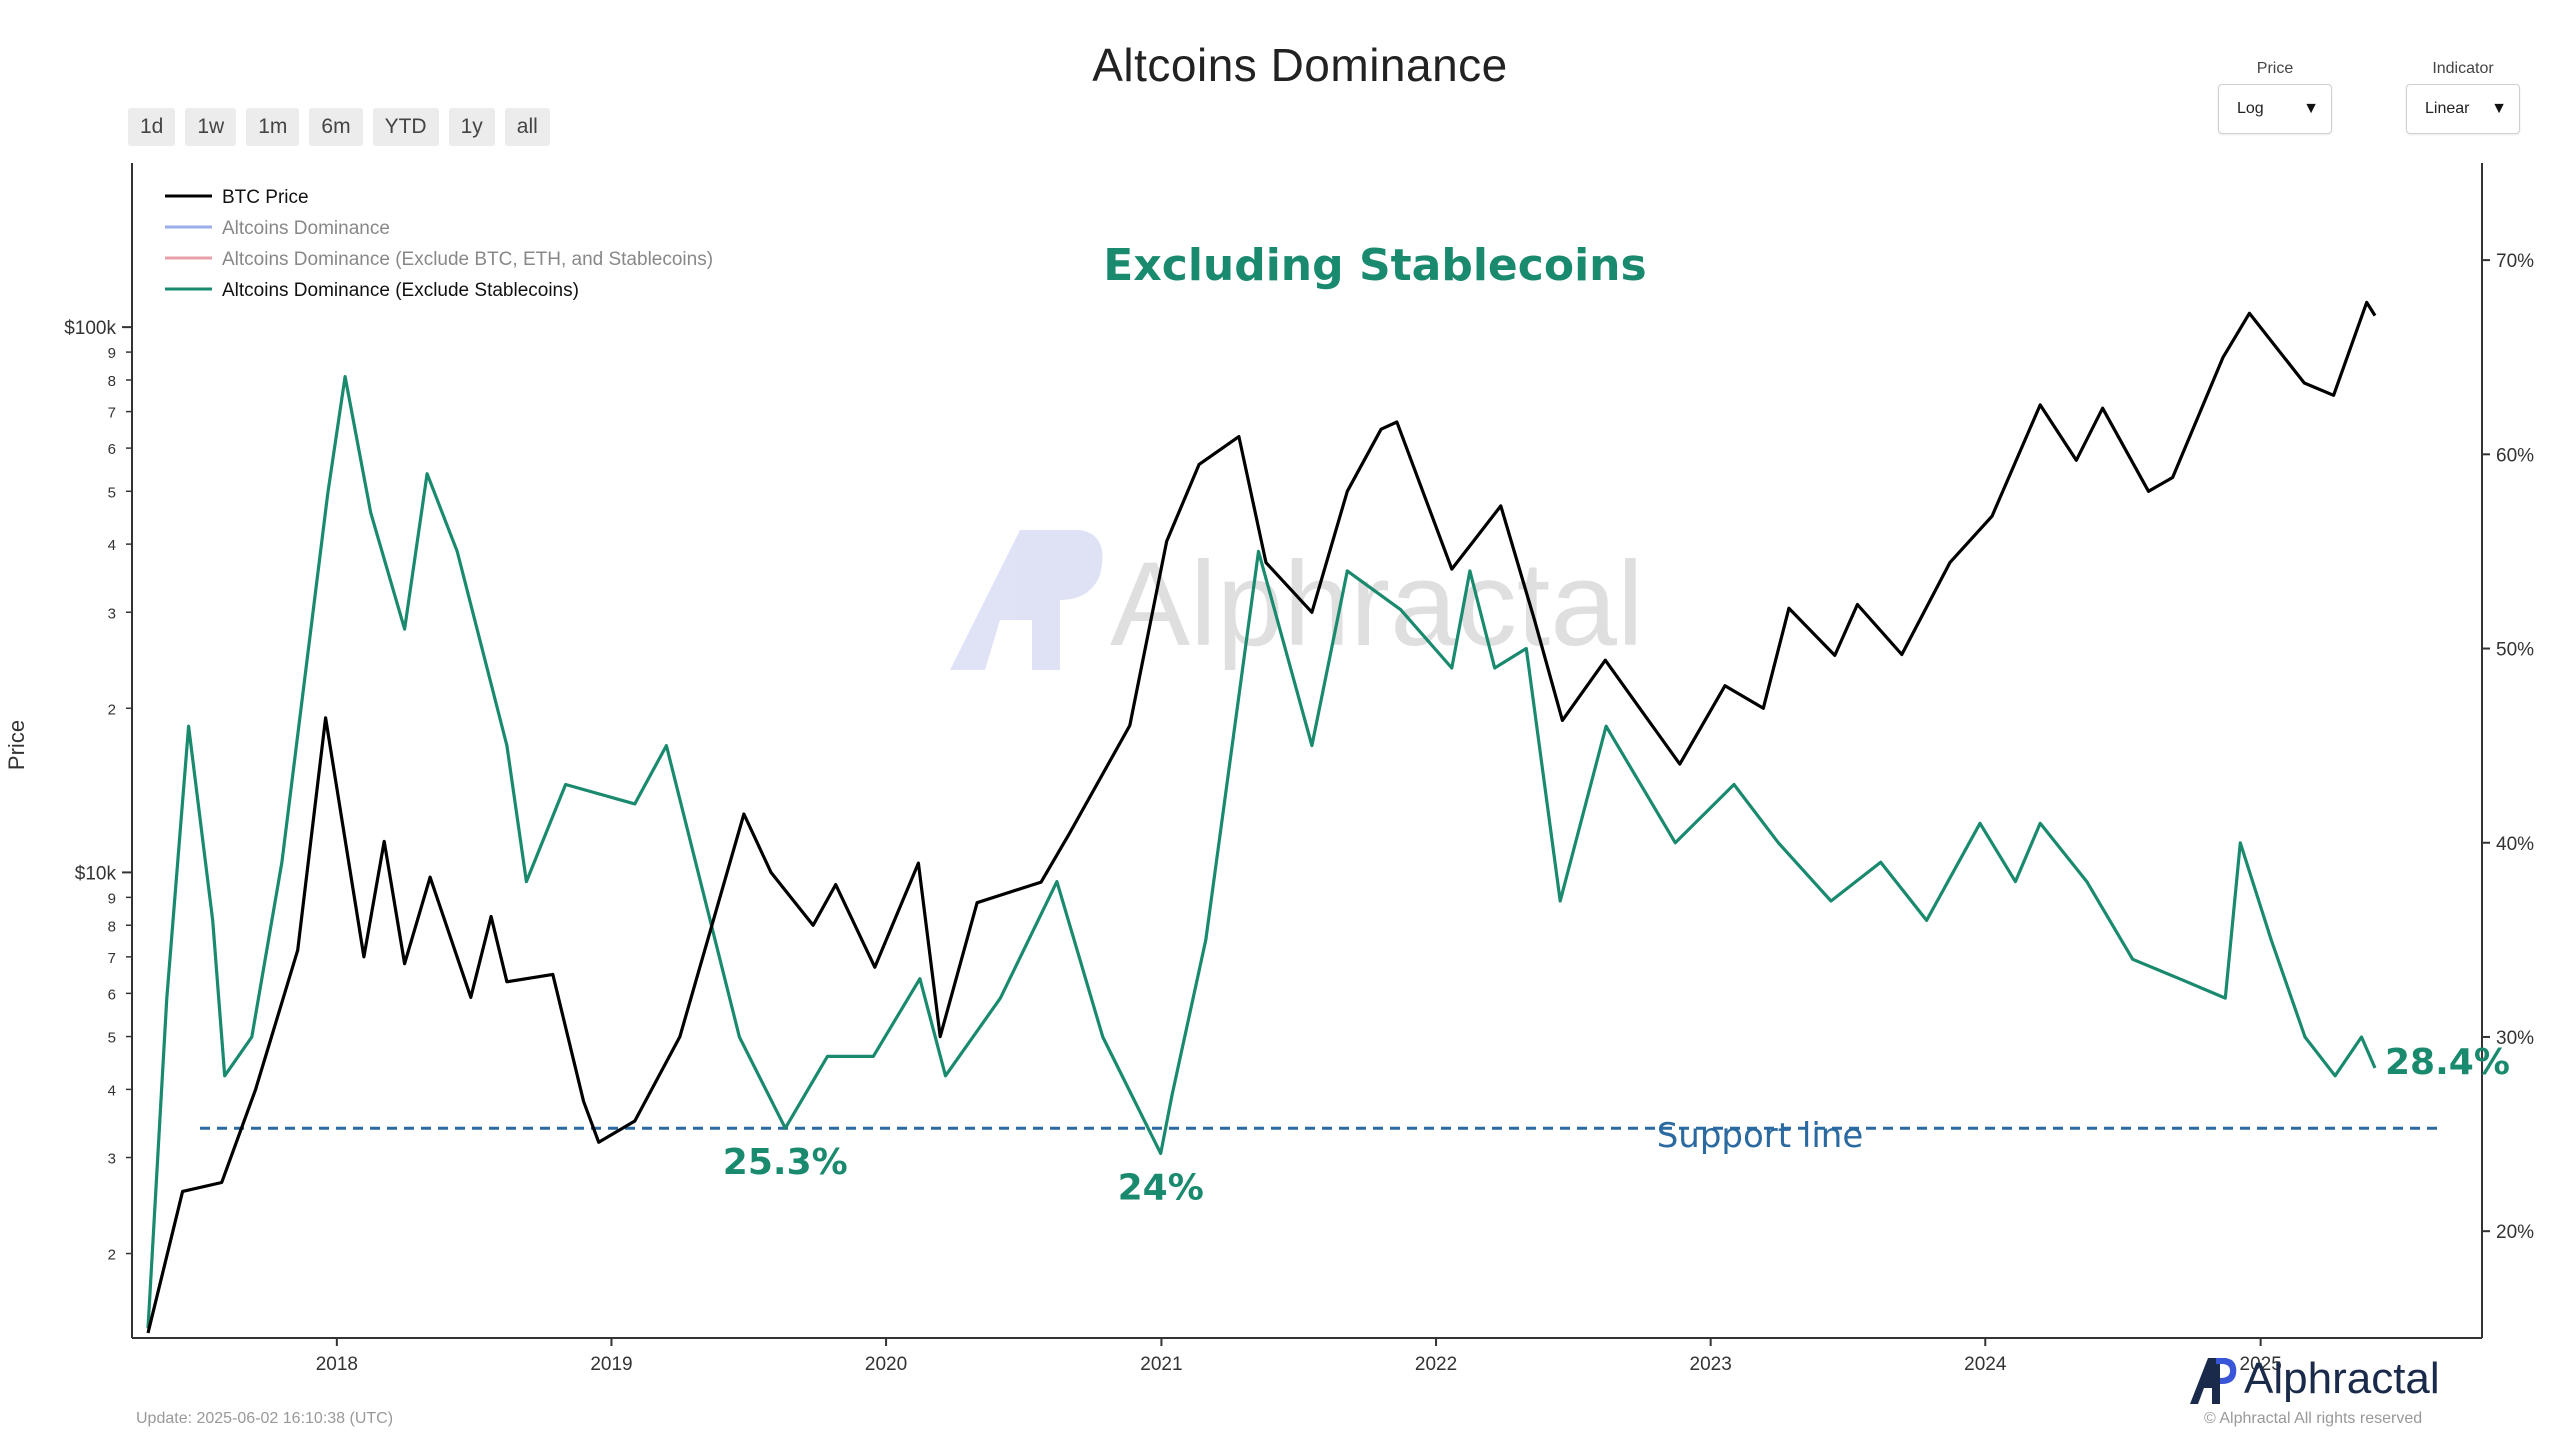 The height and width of the screenshot is (1440, 2560). Describe the element at coordinates (1985, 1364) in the screenshot. I see `x-tick-label-2024: 2024` at that location.